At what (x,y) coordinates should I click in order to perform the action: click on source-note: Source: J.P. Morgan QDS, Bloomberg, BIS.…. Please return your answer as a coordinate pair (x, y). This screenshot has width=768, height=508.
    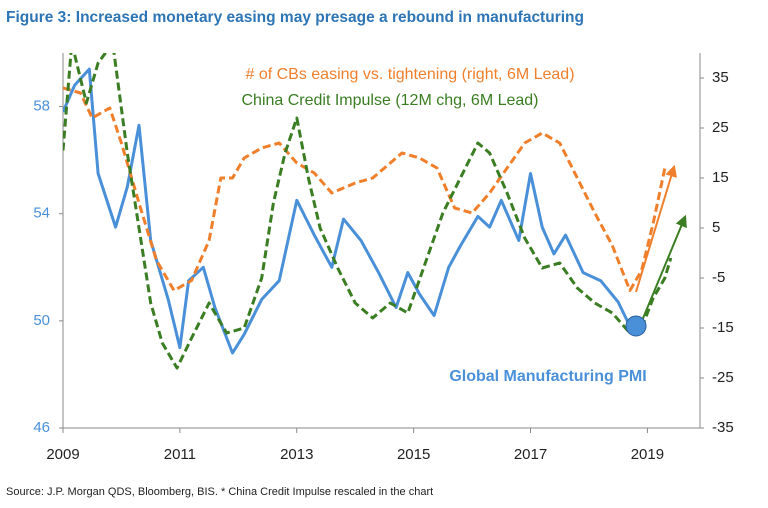
    Looking at the image, I should click on (219, 492).